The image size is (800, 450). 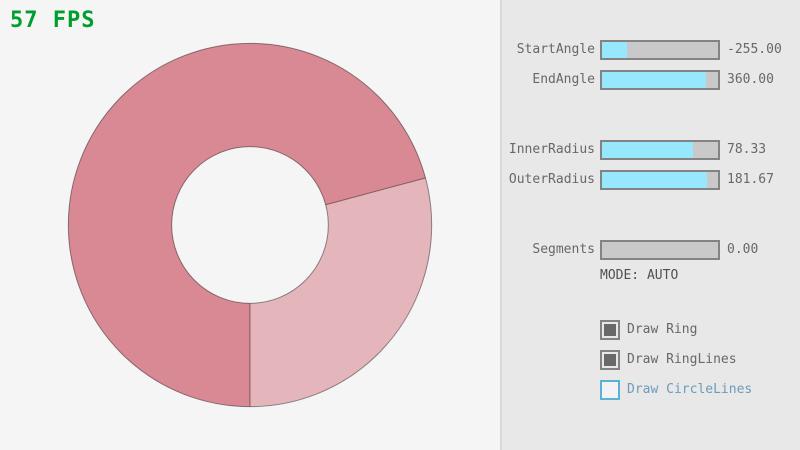 What do you see at coordinates (639, 275) in the screenshot?
I see `segments-mode-text: MODE: AUTO` at bounding box center [639, 275].